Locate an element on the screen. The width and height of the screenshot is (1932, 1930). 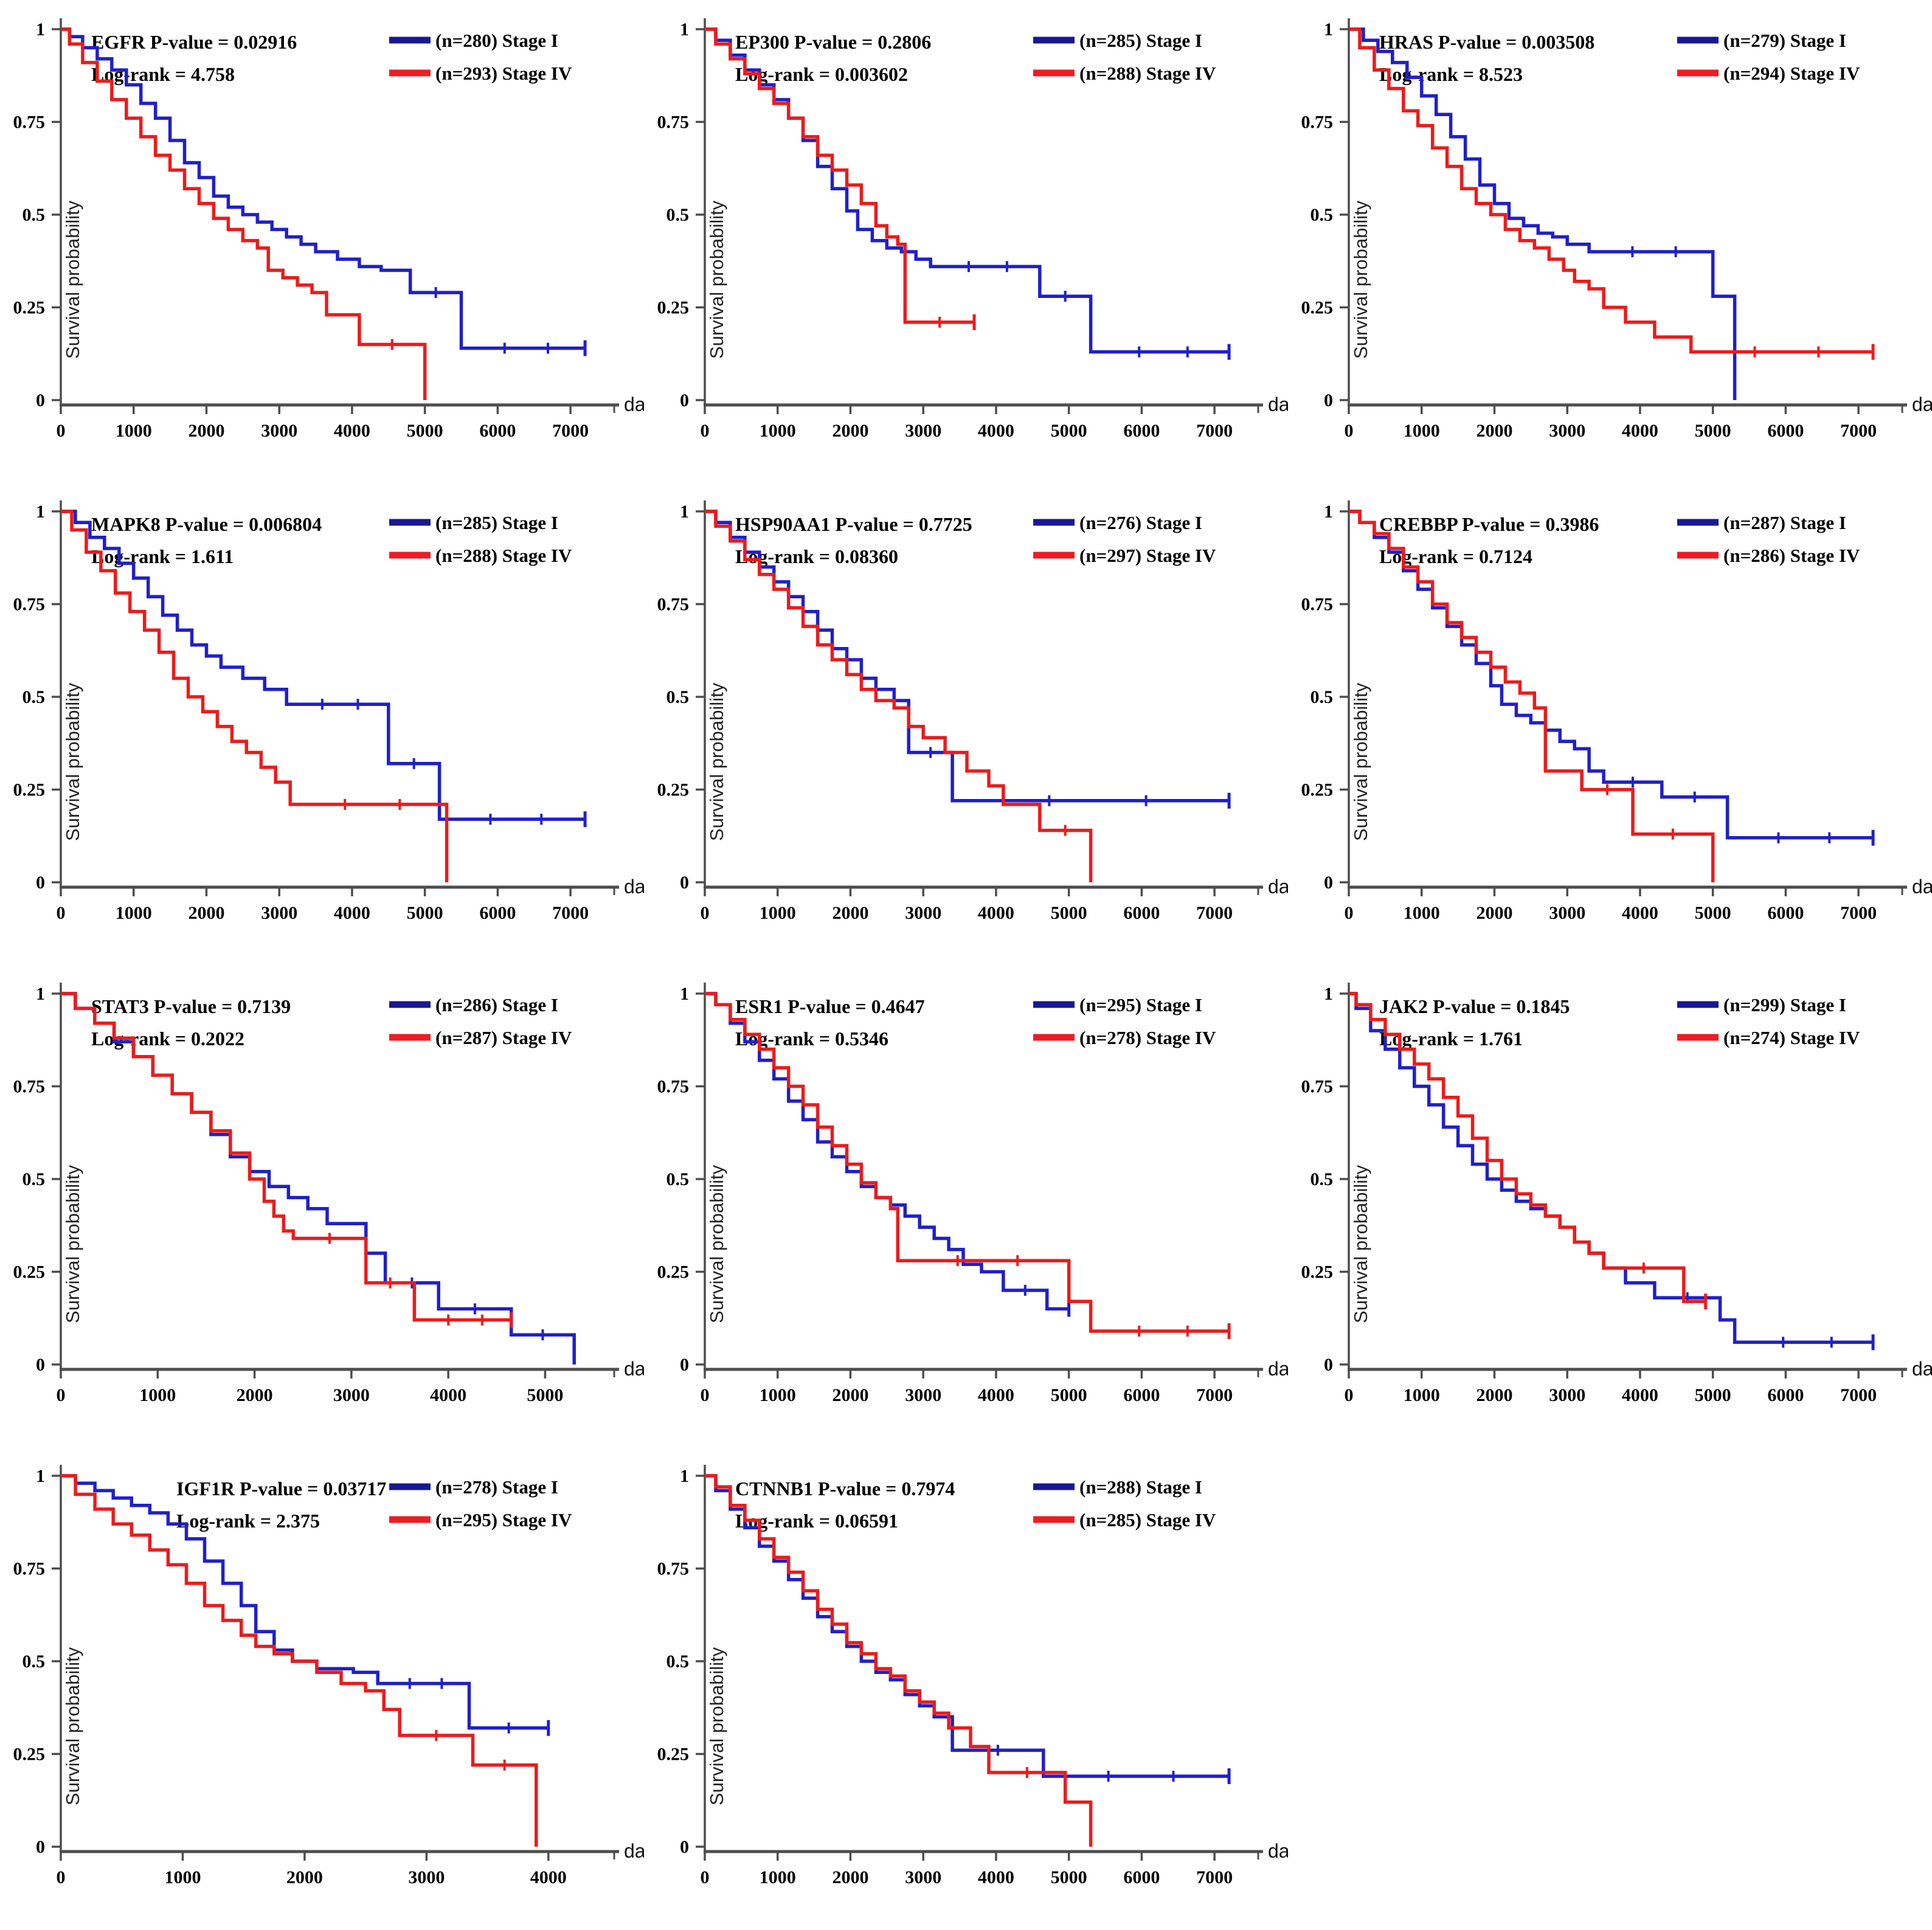
legend-label-stage-iv: (n=293) Stage IV is located at coordinates (503, 73).